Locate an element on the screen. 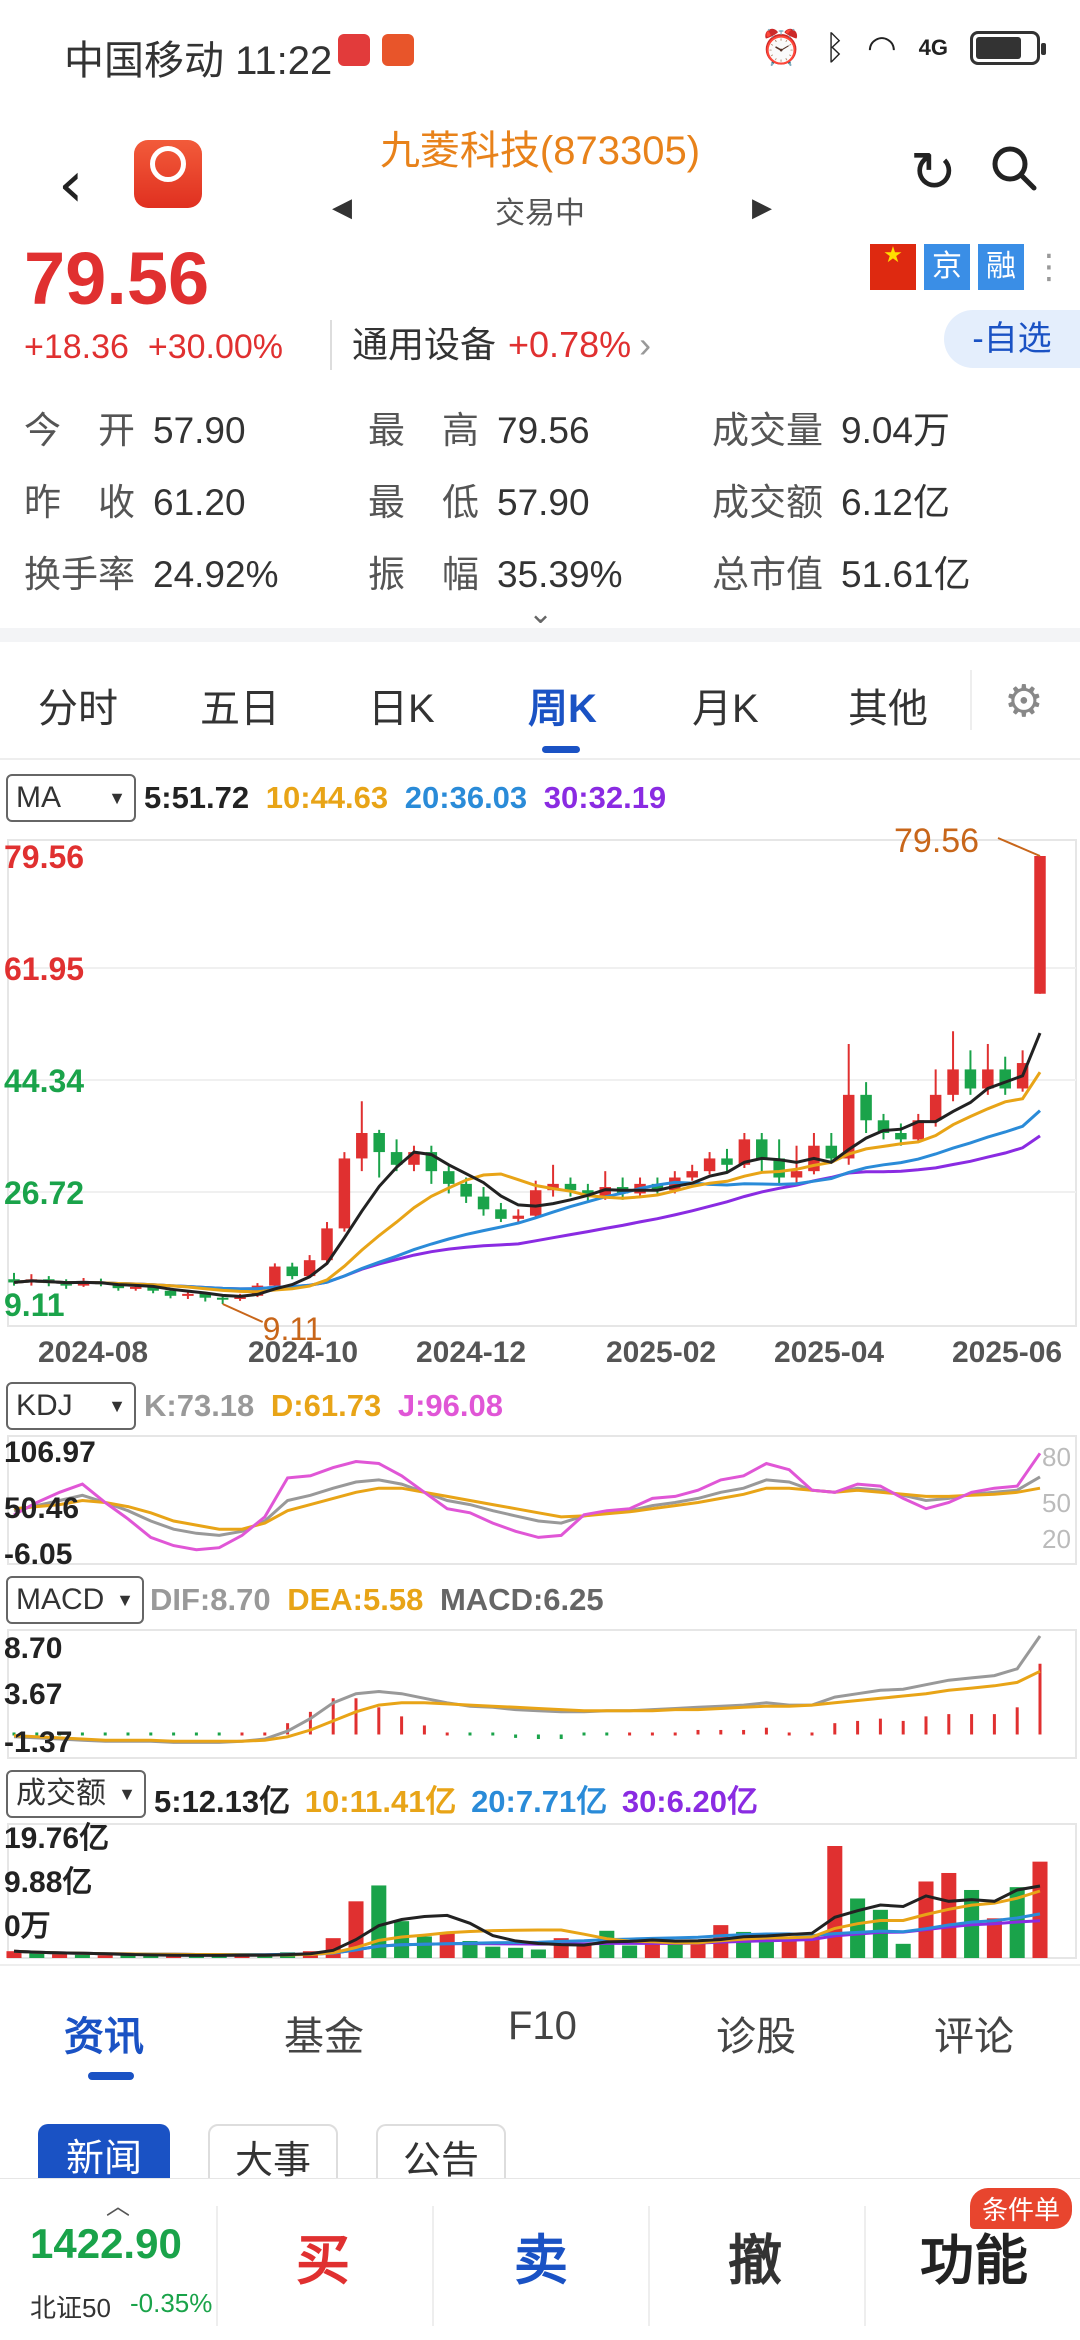 The width and height of the screenshot is (1080, 2340). prev-stock-arrow: ◀ is located at coordinates (342, 207).